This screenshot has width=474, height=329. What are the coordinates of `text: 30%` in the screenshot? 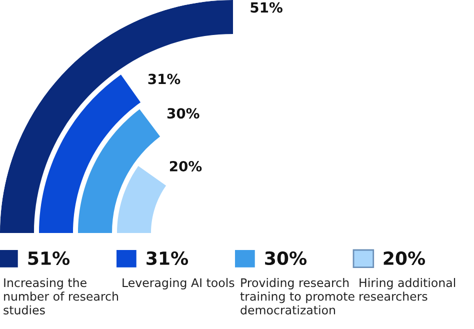 It's located at (183, 113).